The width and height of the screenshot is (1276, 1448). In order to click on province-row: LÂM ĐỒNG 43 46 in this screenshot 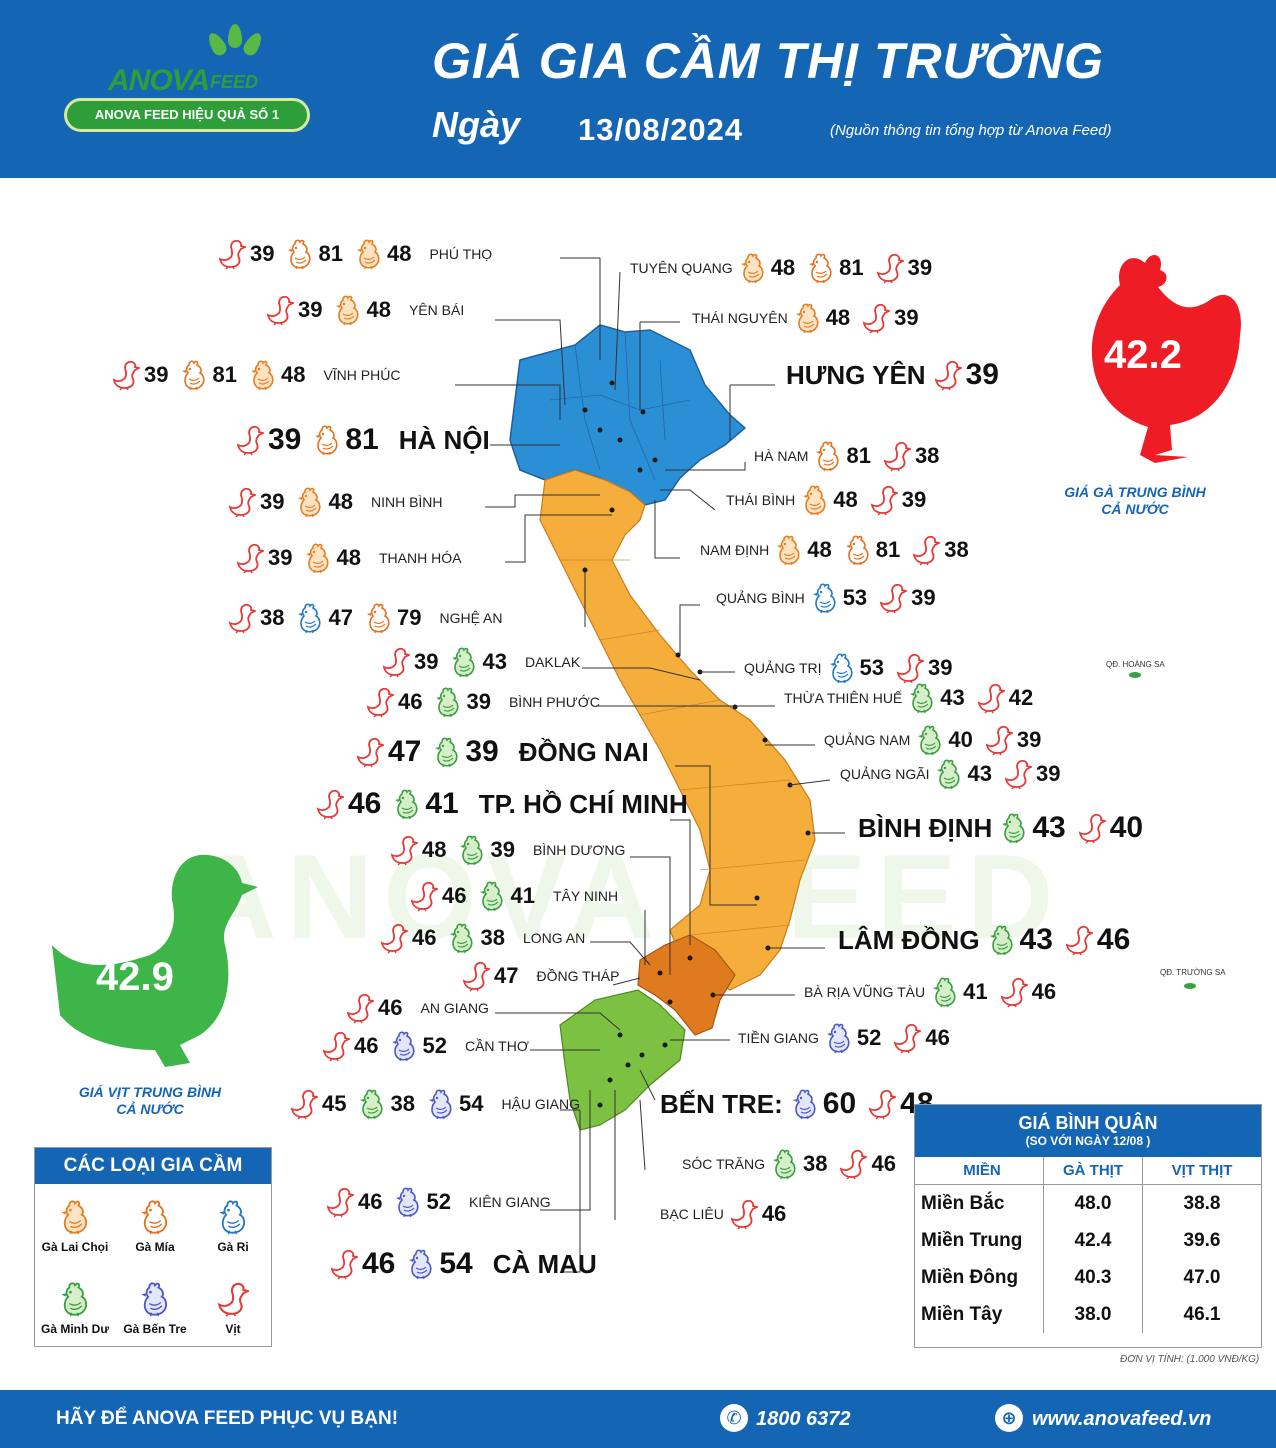, I will do `click(986, 940)`.